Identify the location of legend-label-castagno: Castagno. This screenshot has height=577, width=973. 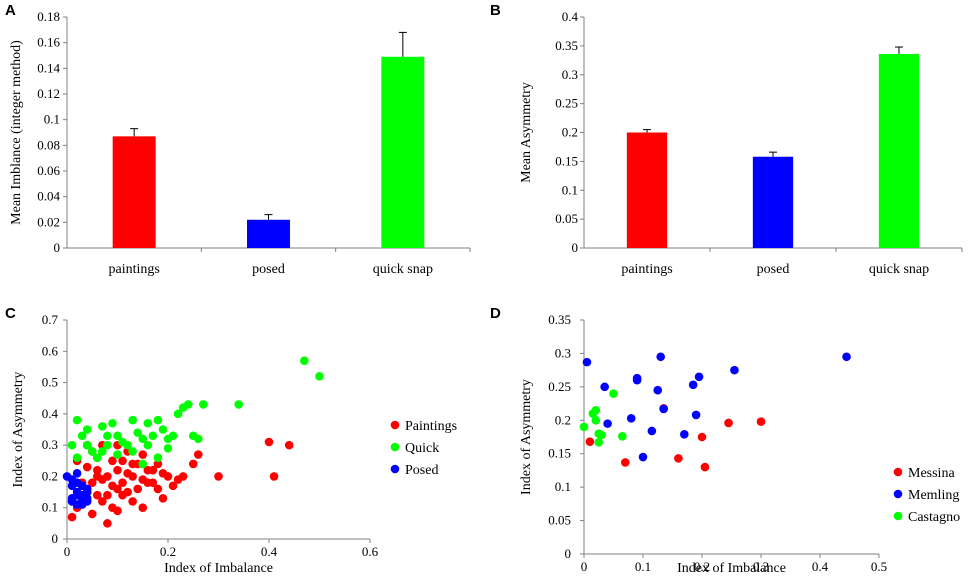
(934, 517).